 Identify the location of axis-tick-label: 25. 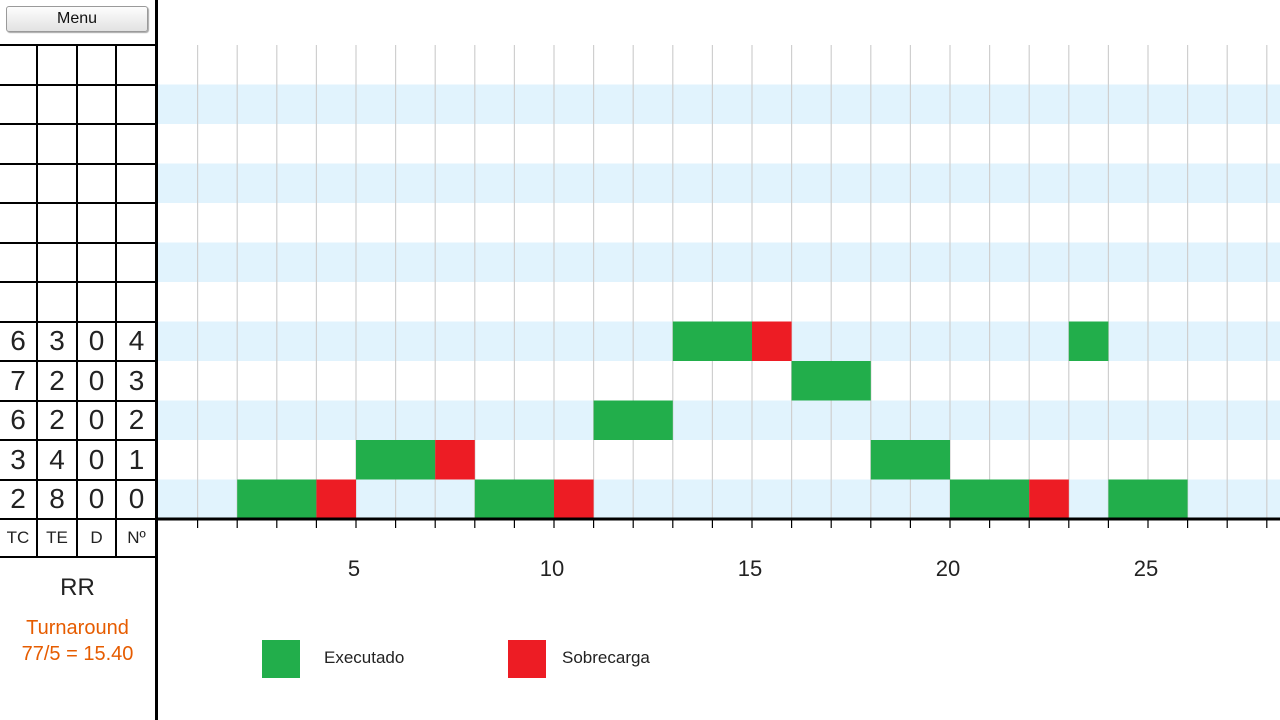
(1146, 568).